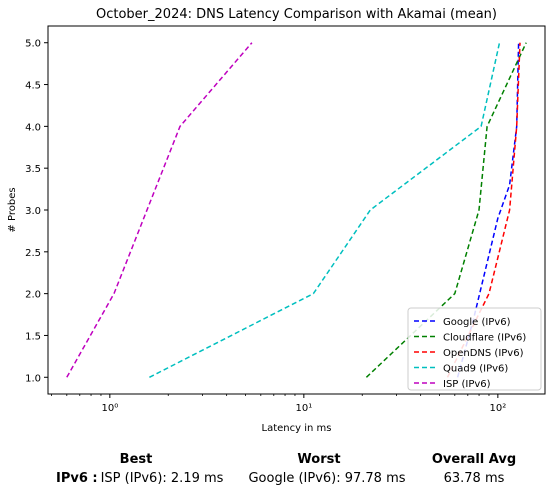 The height and width of the screenshot is (496, 551). Describe the element at coordinates (33, 378) in the screenshot. I see `y-tick-label: 1.0` at that location.